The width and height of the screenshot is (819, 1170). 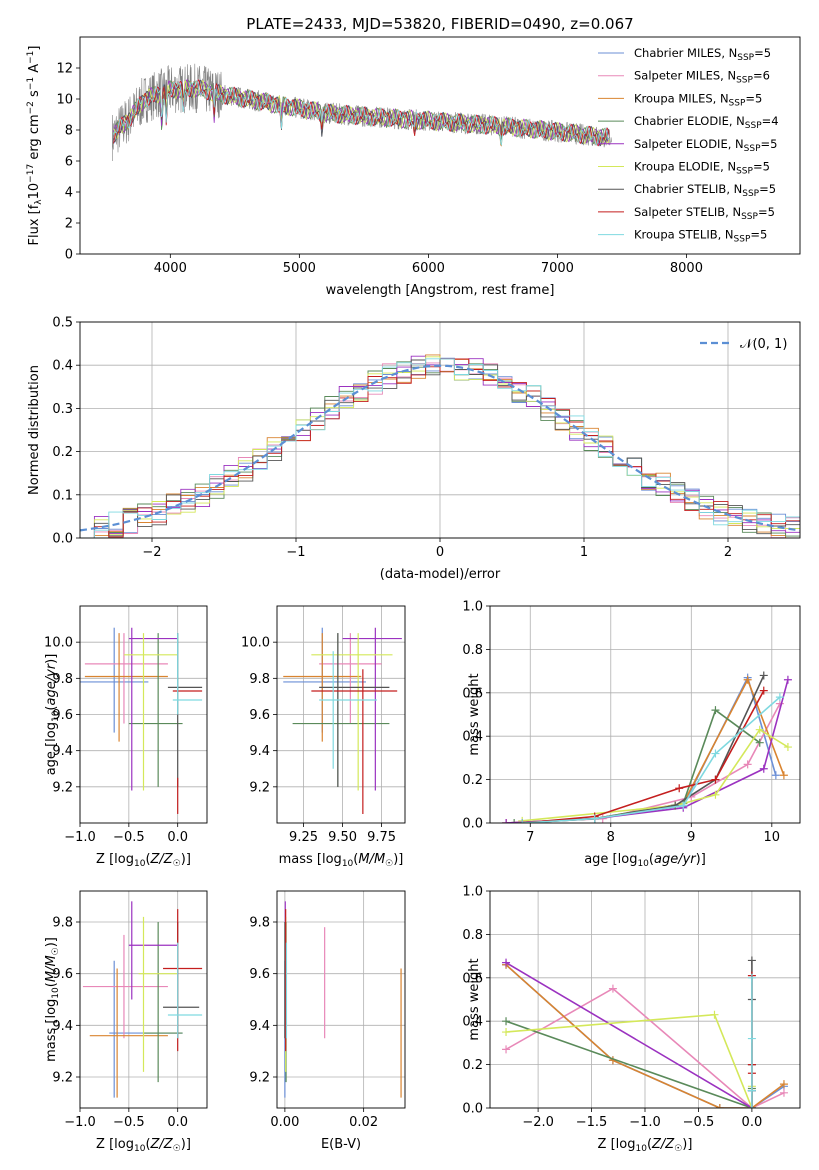 What do you see at coordinates (772, 837) in the screenshot?
I see `x-tick-label: 10` at bounding box center [772, 837].